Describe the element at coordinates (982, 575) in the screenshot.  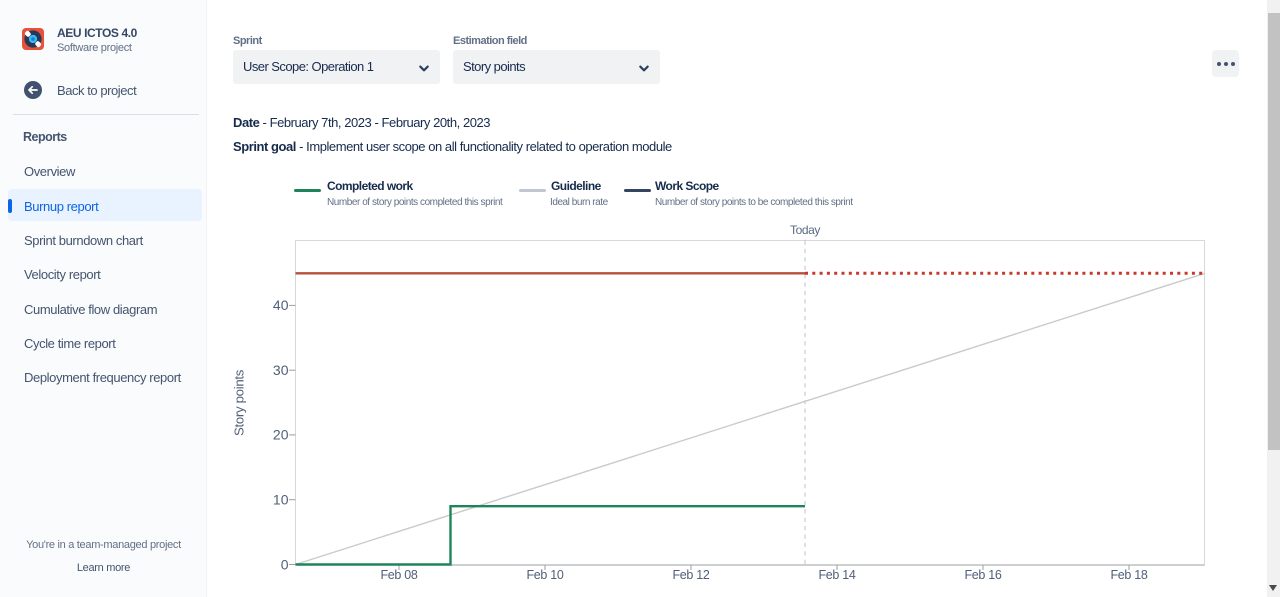
I see `svg-text: Feb 16` at that location.